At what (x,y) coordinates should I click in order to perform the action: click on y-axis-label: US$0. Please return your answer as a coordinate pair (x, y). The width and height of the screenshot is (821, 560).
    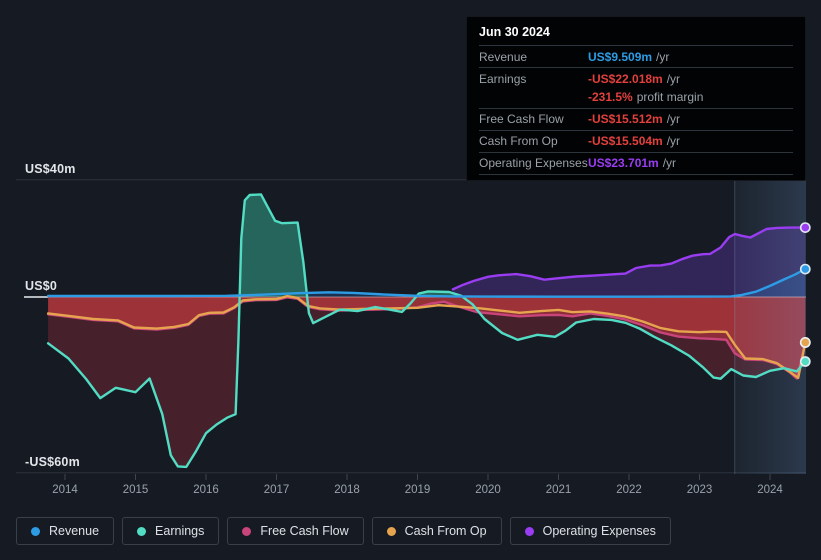
    Looking at the image, I should click on (41, 286).